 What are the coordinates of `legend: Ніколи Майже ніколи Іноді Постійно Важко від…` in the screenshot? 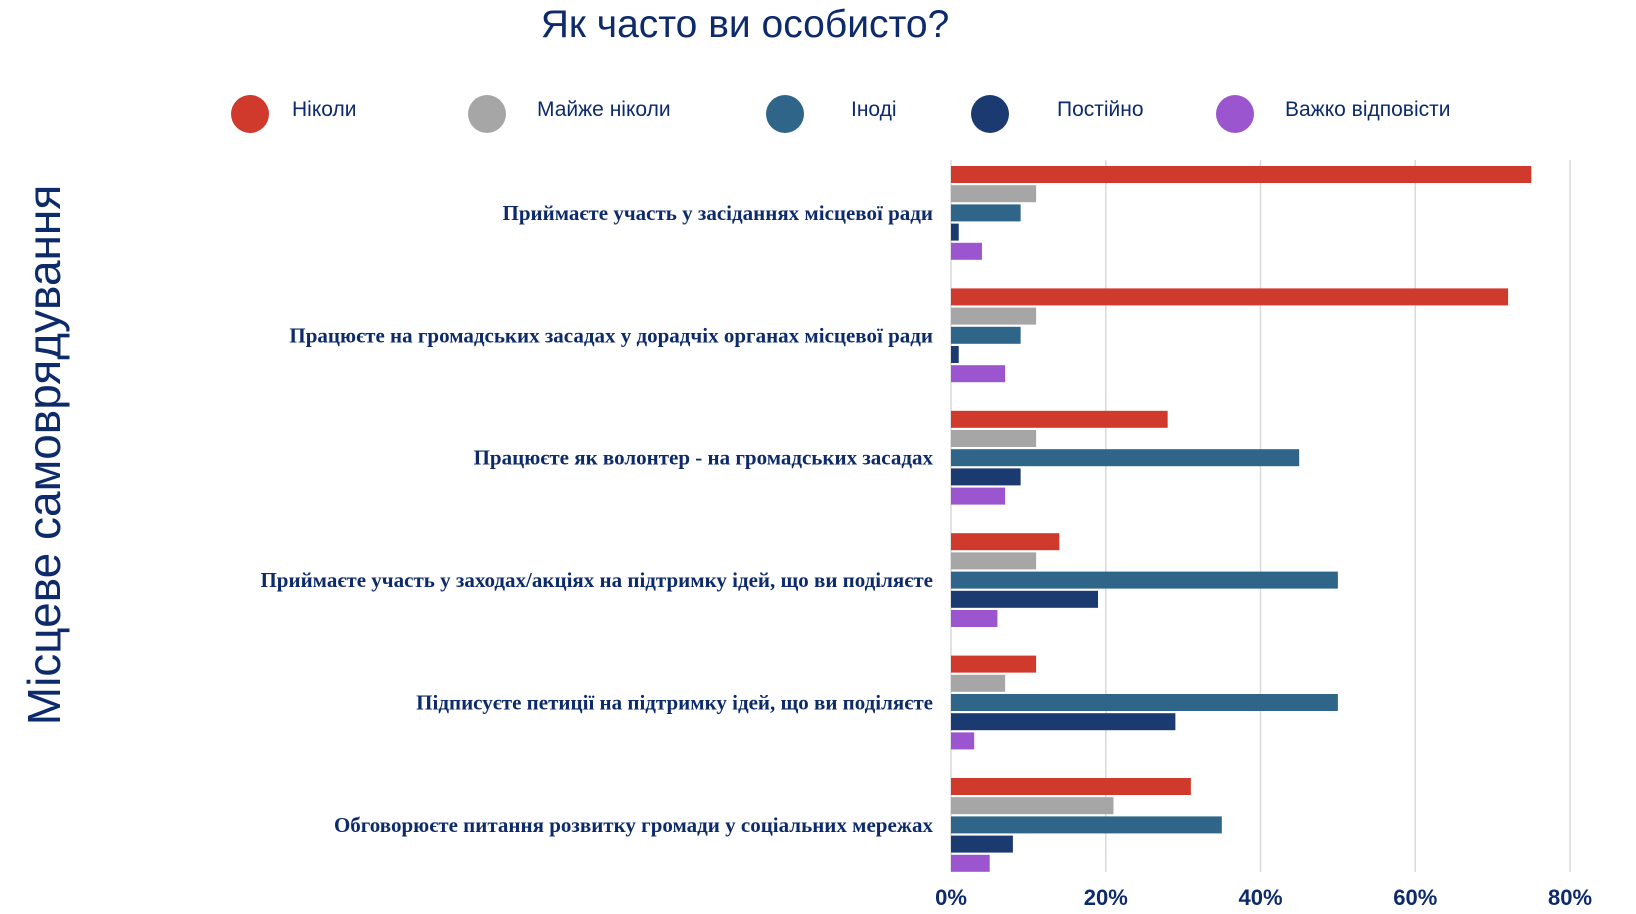 It's located at (840, 114).